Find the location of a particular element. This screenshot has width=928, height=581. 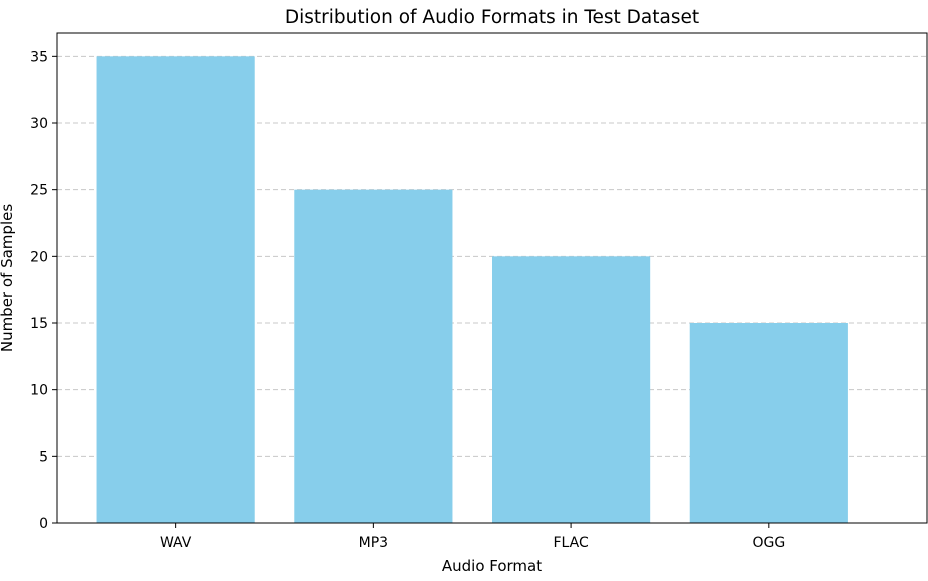

x-axis-label: Audio Format is located at coordinates (492, 566).